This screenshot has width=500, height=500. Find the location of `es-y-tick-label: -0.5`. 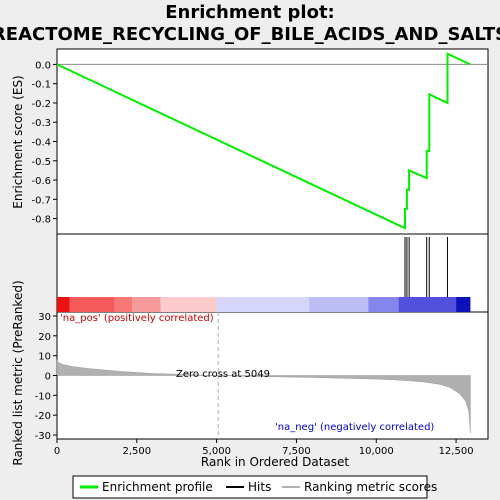

es-y-tick-label: -0.5 is located at coordinates (41, 162).